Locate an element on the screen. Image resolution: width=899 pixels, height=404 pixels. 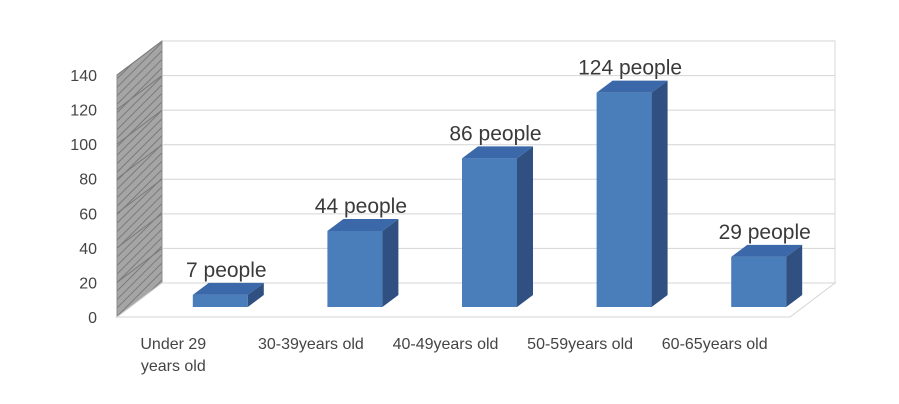
x-category-label: 30-39years old is located at coordinates (311, 344).